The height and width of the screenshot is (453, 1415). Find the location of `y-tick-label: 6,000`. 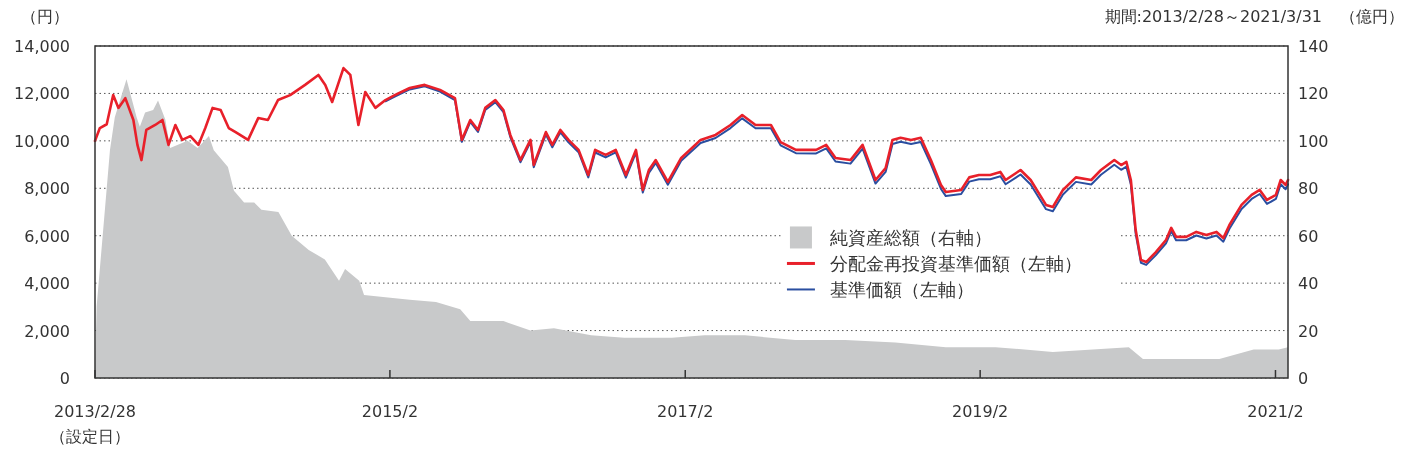

y-tick-label: 6,000 is located at coordinates (47, 236).